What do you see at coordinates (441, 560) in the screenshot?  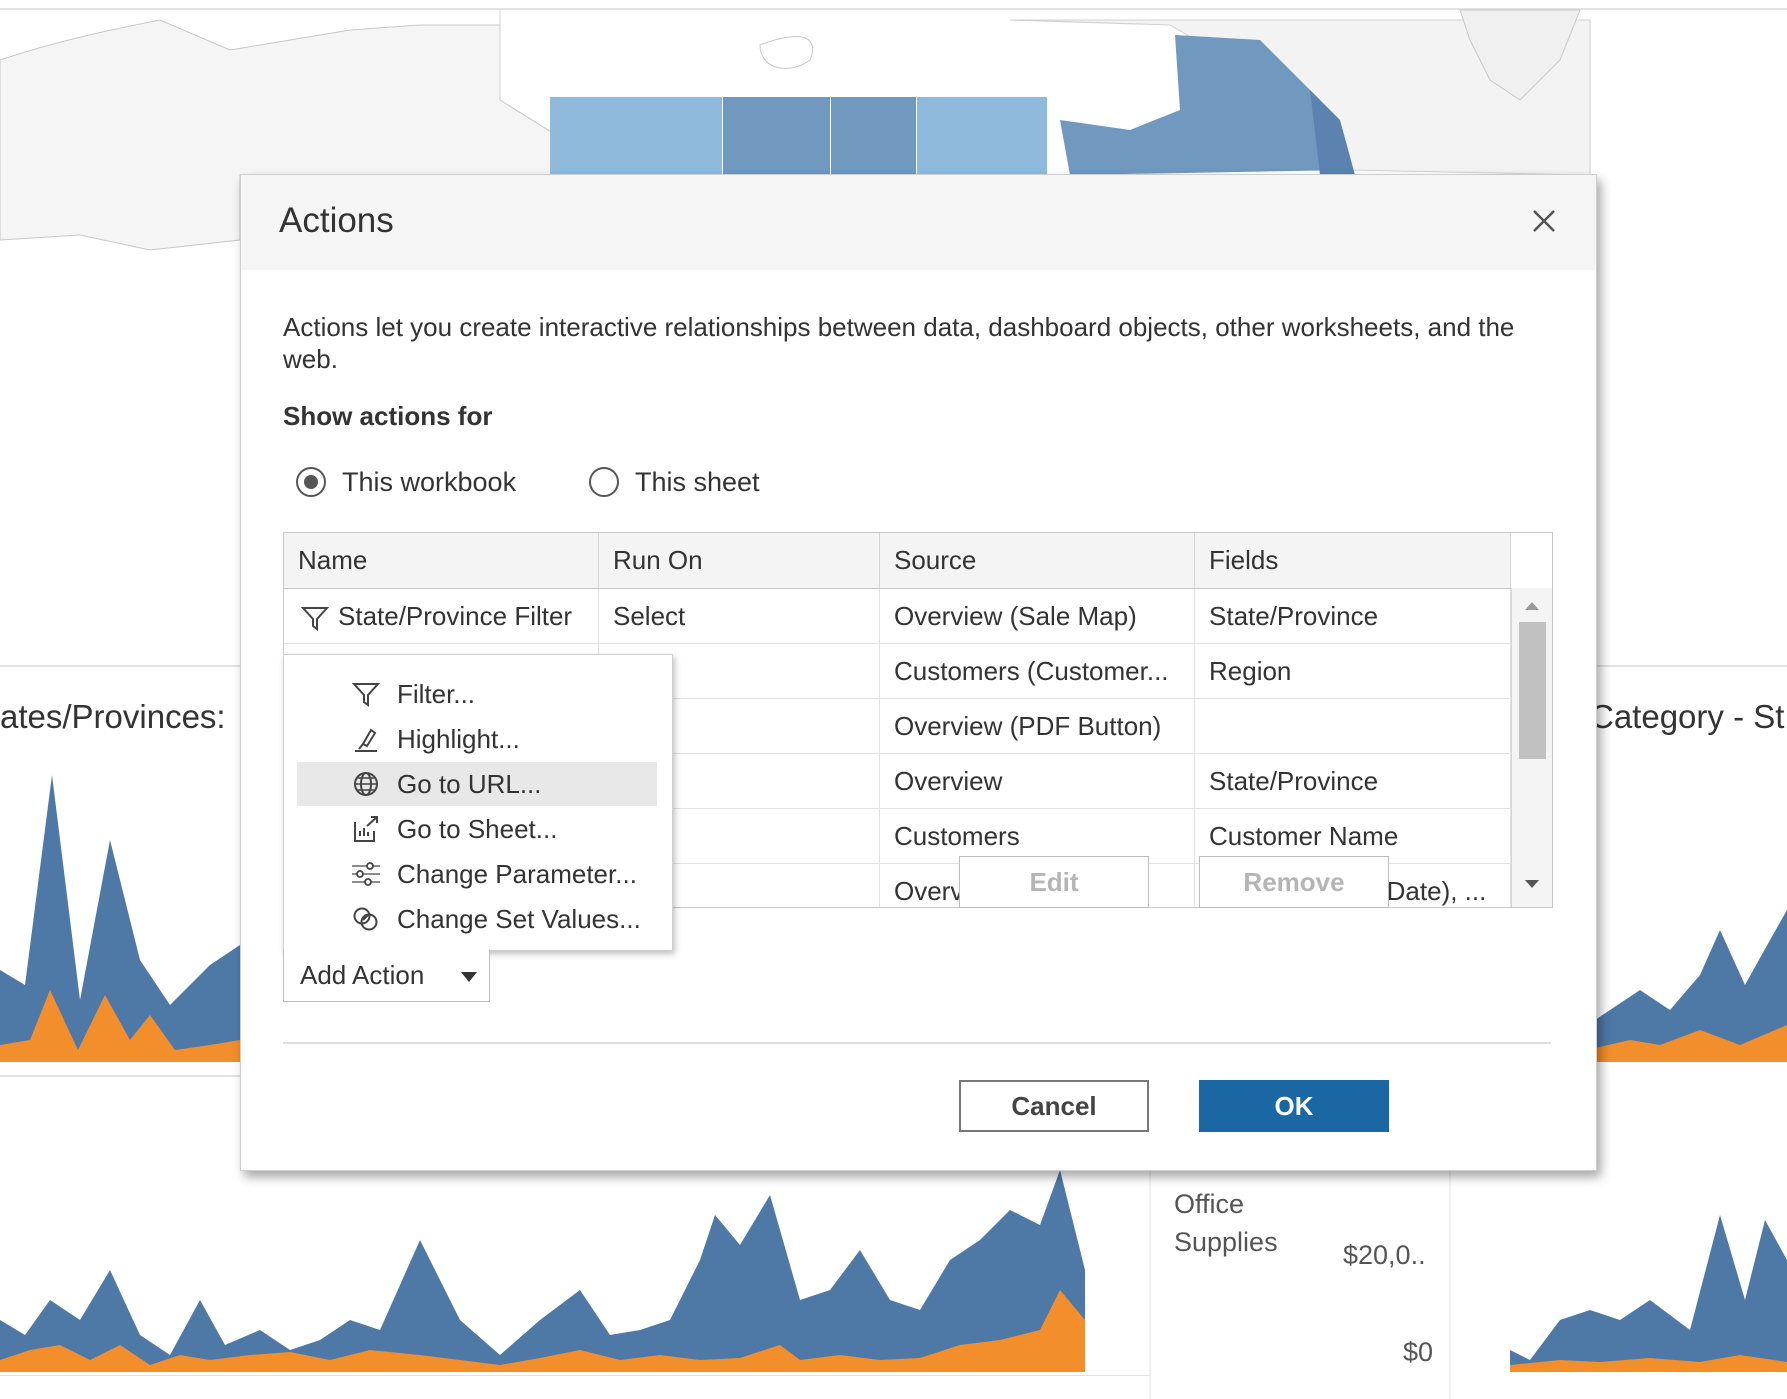 I see `column-header-name: Name` at bounding box center [441, 560].